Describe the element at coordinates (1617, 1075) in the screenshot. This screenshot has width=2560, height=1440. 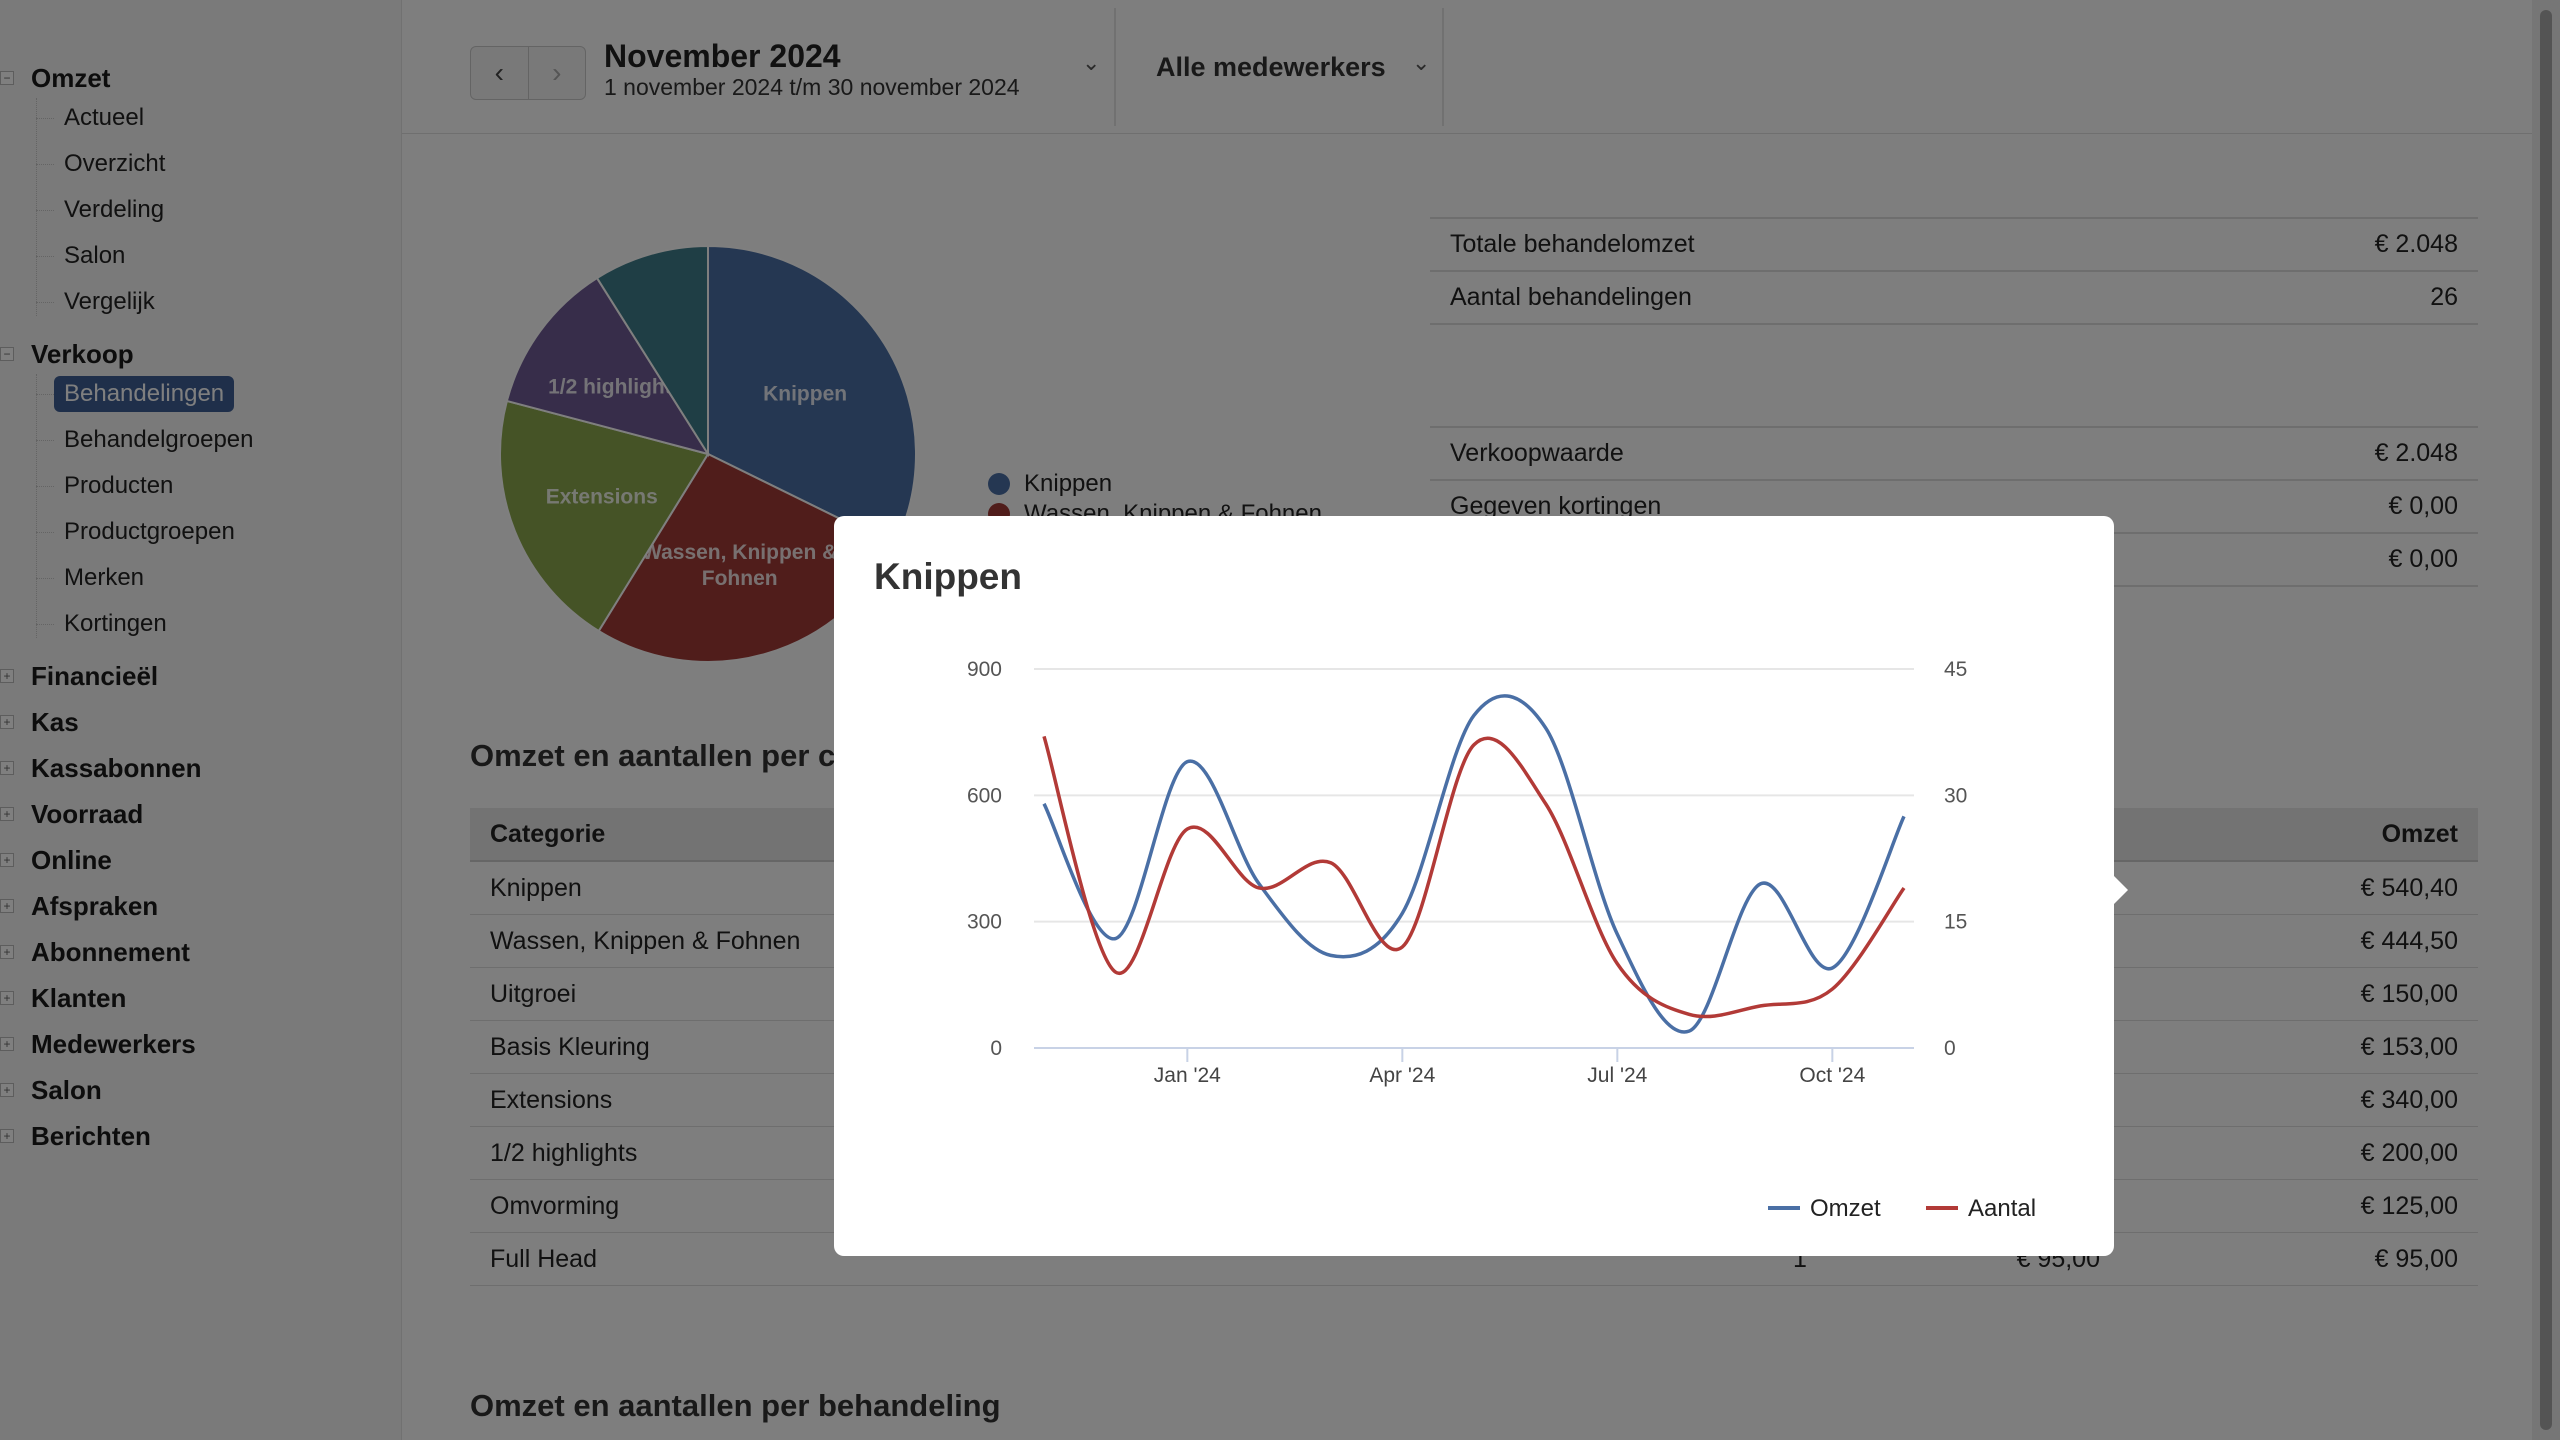
I see `x-tick-label: Jul '24` at that location.